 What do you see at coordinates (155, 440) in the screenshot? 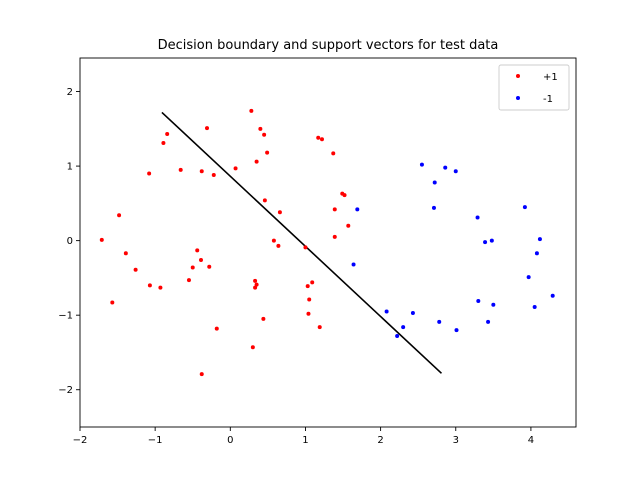
I see `x-tick-label: −1` at bounding box center [155, 440].